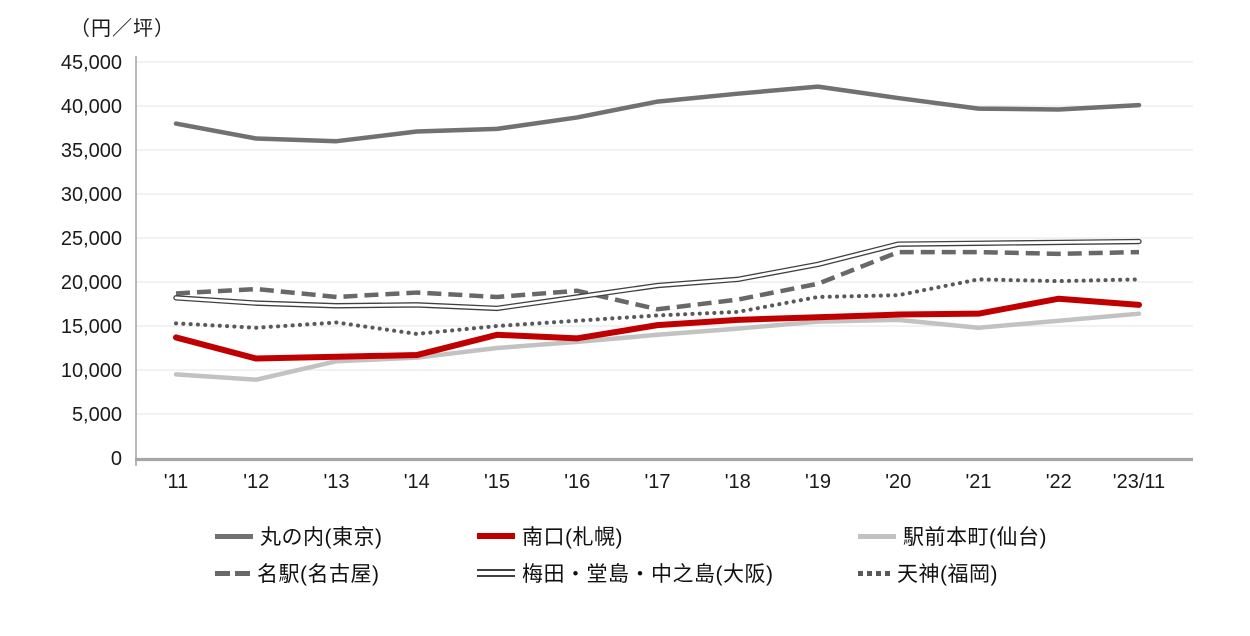 The width and height of the screenshot is (1250, 636). I want to click on y-axis-tick-label: 15,000, so click(91, 327).